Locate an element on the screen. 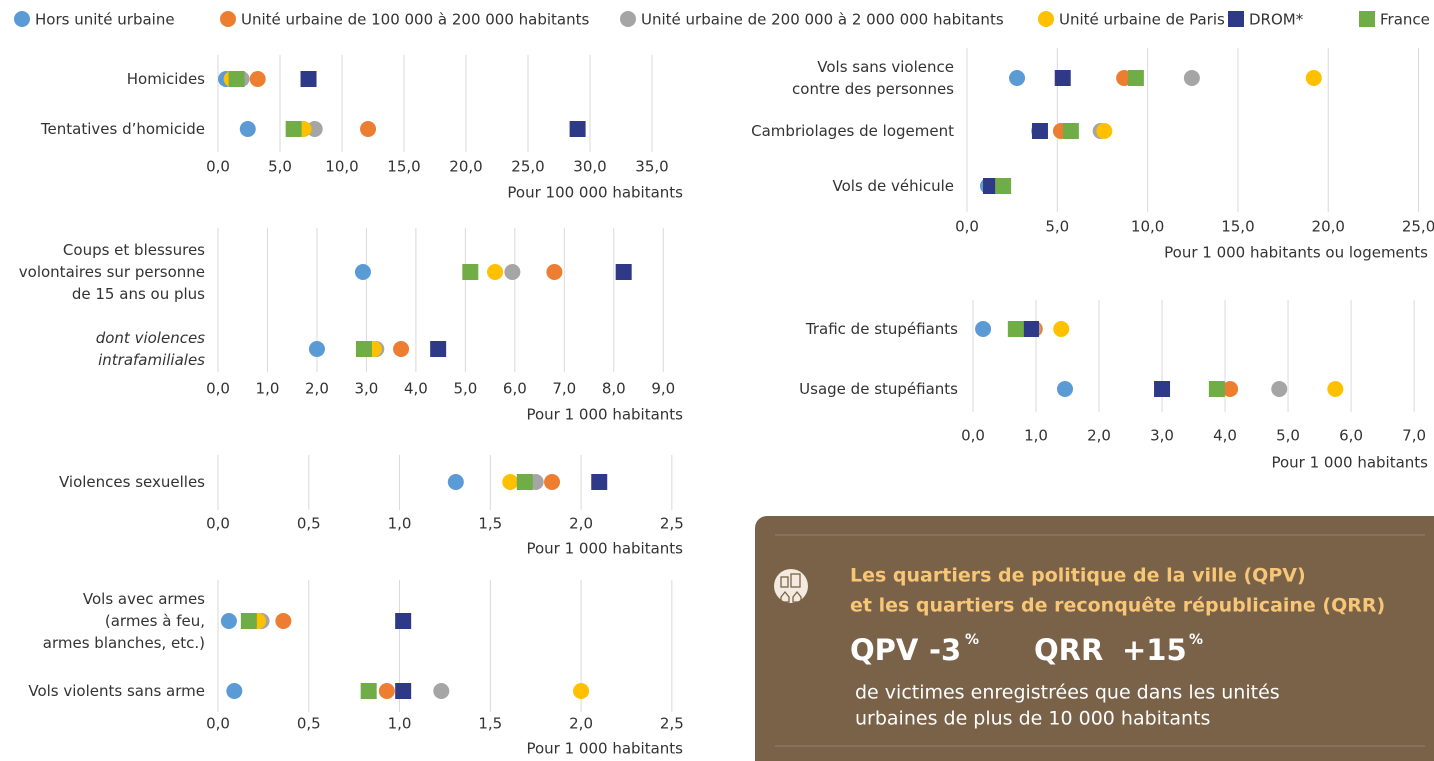 Image resolution: width=1434 pixels, height=761 pixels. stat-value: -3 is located at coordinates (945, 650).